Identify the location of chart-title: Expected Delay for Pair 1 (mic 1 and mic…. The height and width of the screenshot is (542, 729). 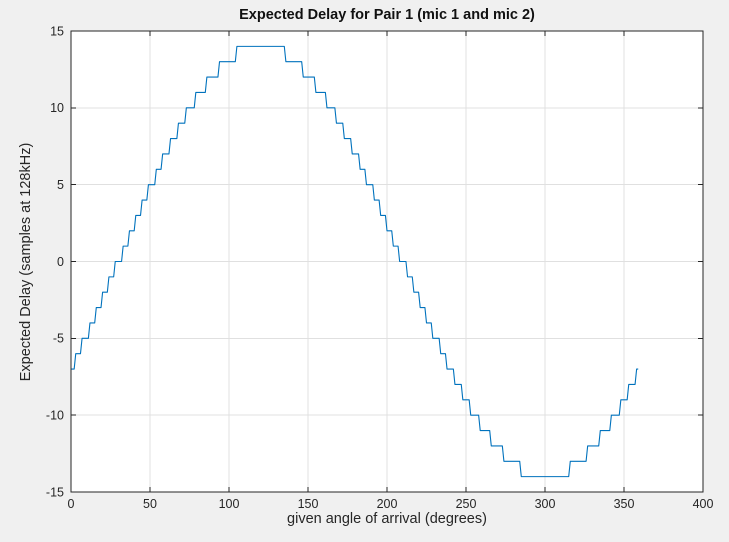
(387, 15).